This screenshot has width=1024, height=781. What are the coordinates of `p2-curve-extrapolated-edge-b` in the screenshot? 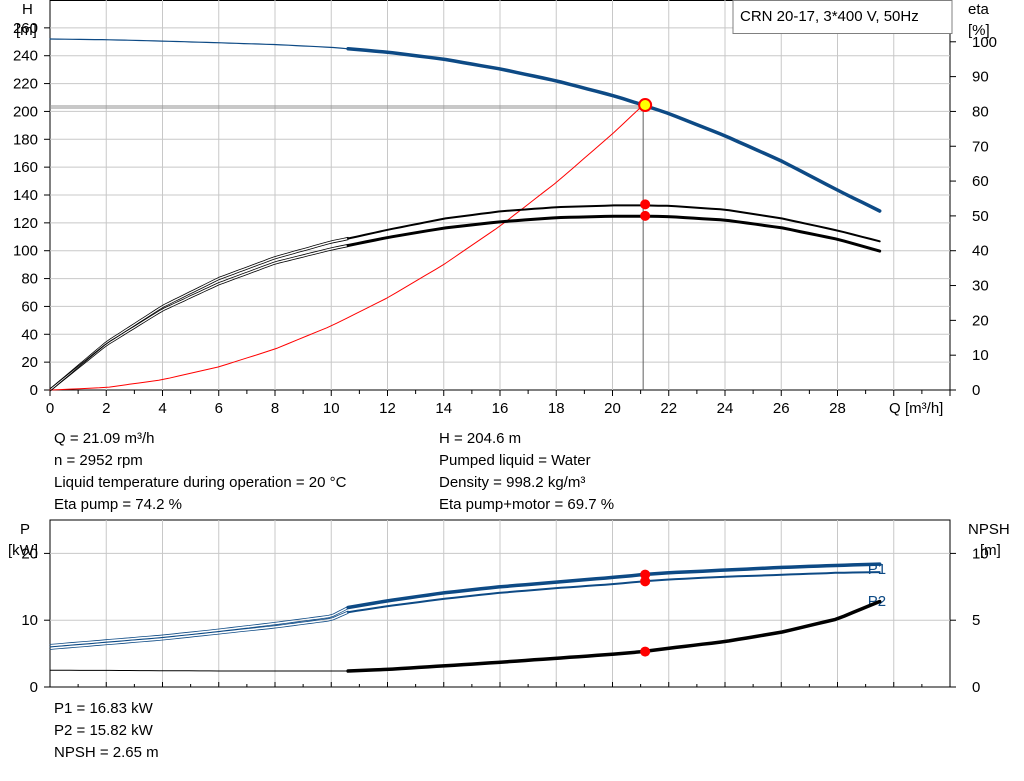 It's located at (199, 631).